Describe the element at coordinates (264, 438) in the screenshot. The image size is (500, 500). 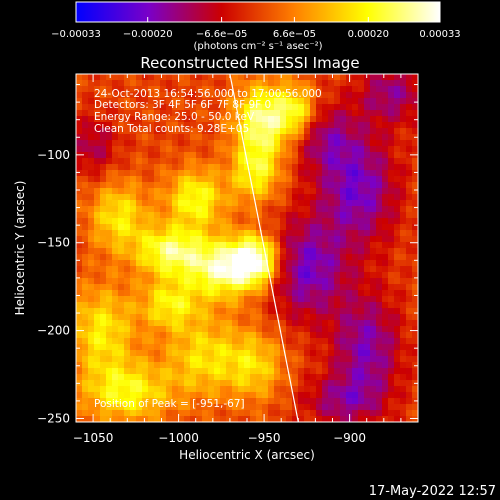
I see `x-tick-label: −950` at that location.